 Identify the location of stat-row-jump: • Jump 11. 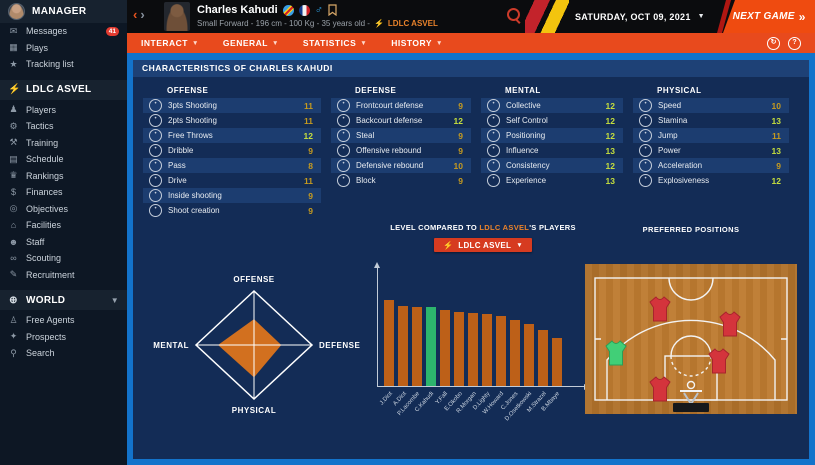
(711, 135).